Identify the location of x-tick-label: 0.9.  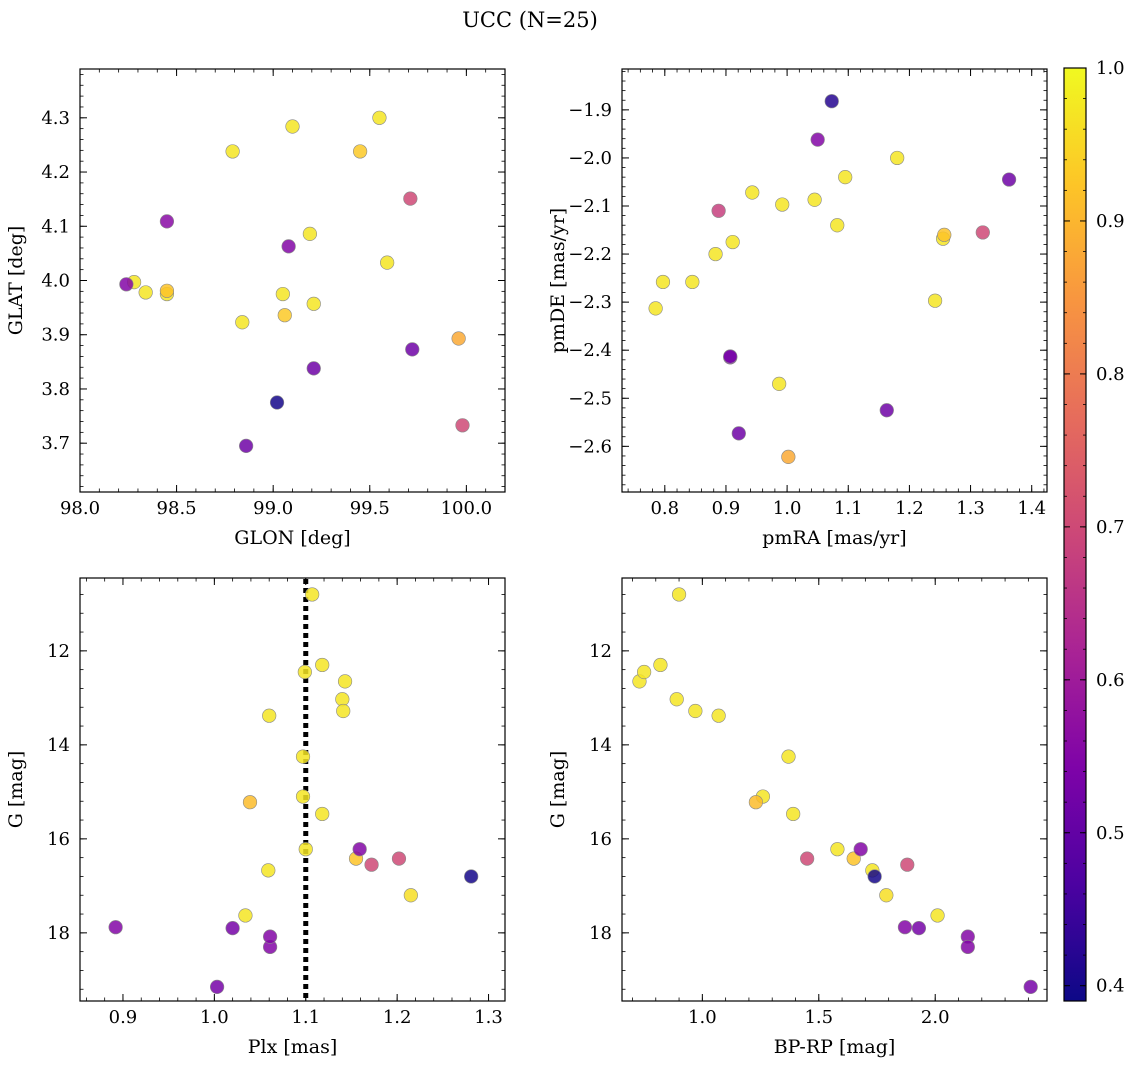
(726, 508).